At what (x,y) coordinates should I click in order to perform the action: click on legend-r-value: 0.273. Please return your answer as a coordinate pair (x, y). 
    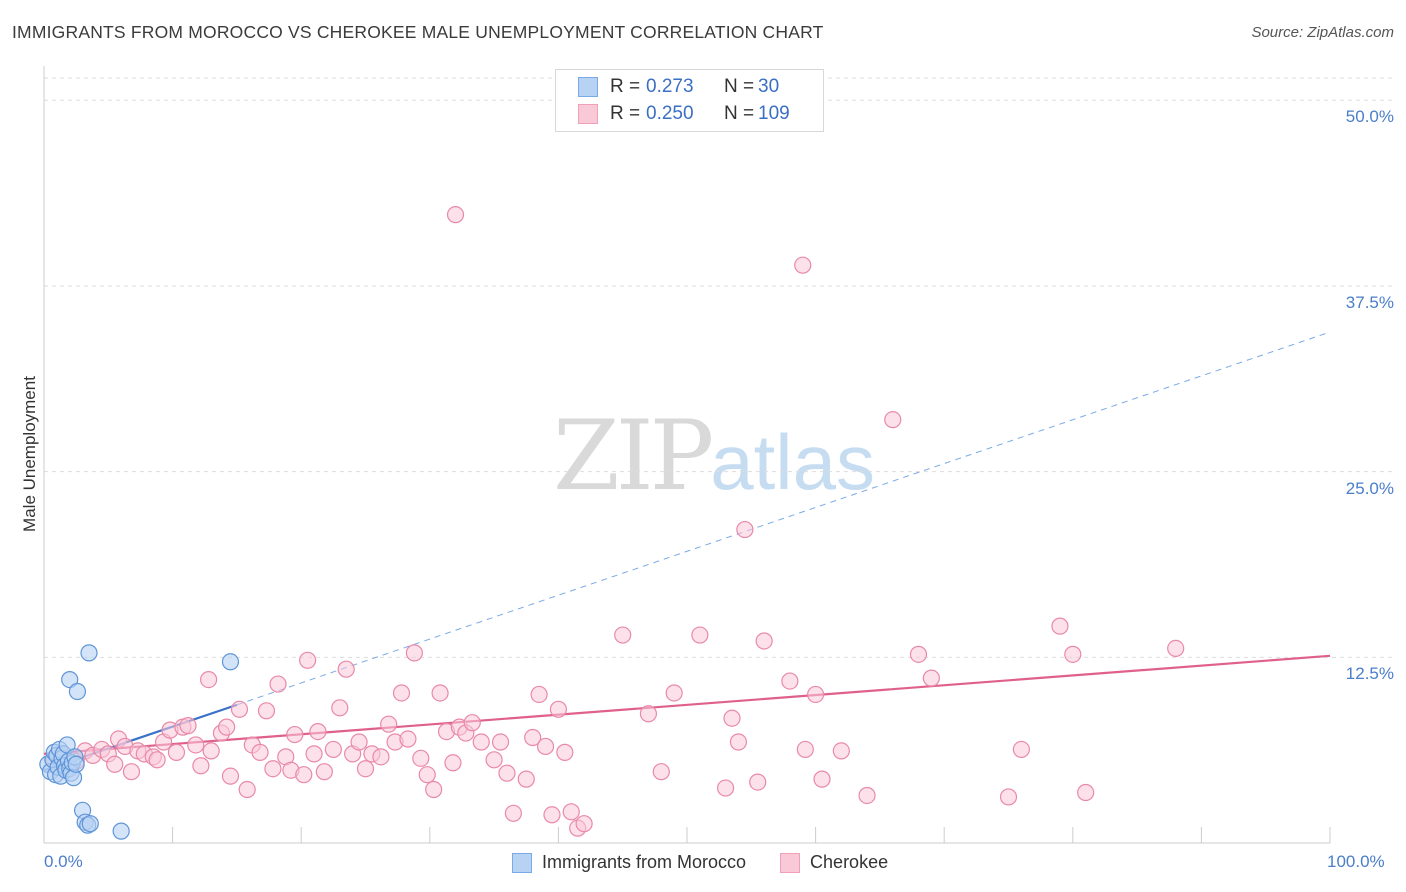
    Looking at the image, I should click on (670, 86).